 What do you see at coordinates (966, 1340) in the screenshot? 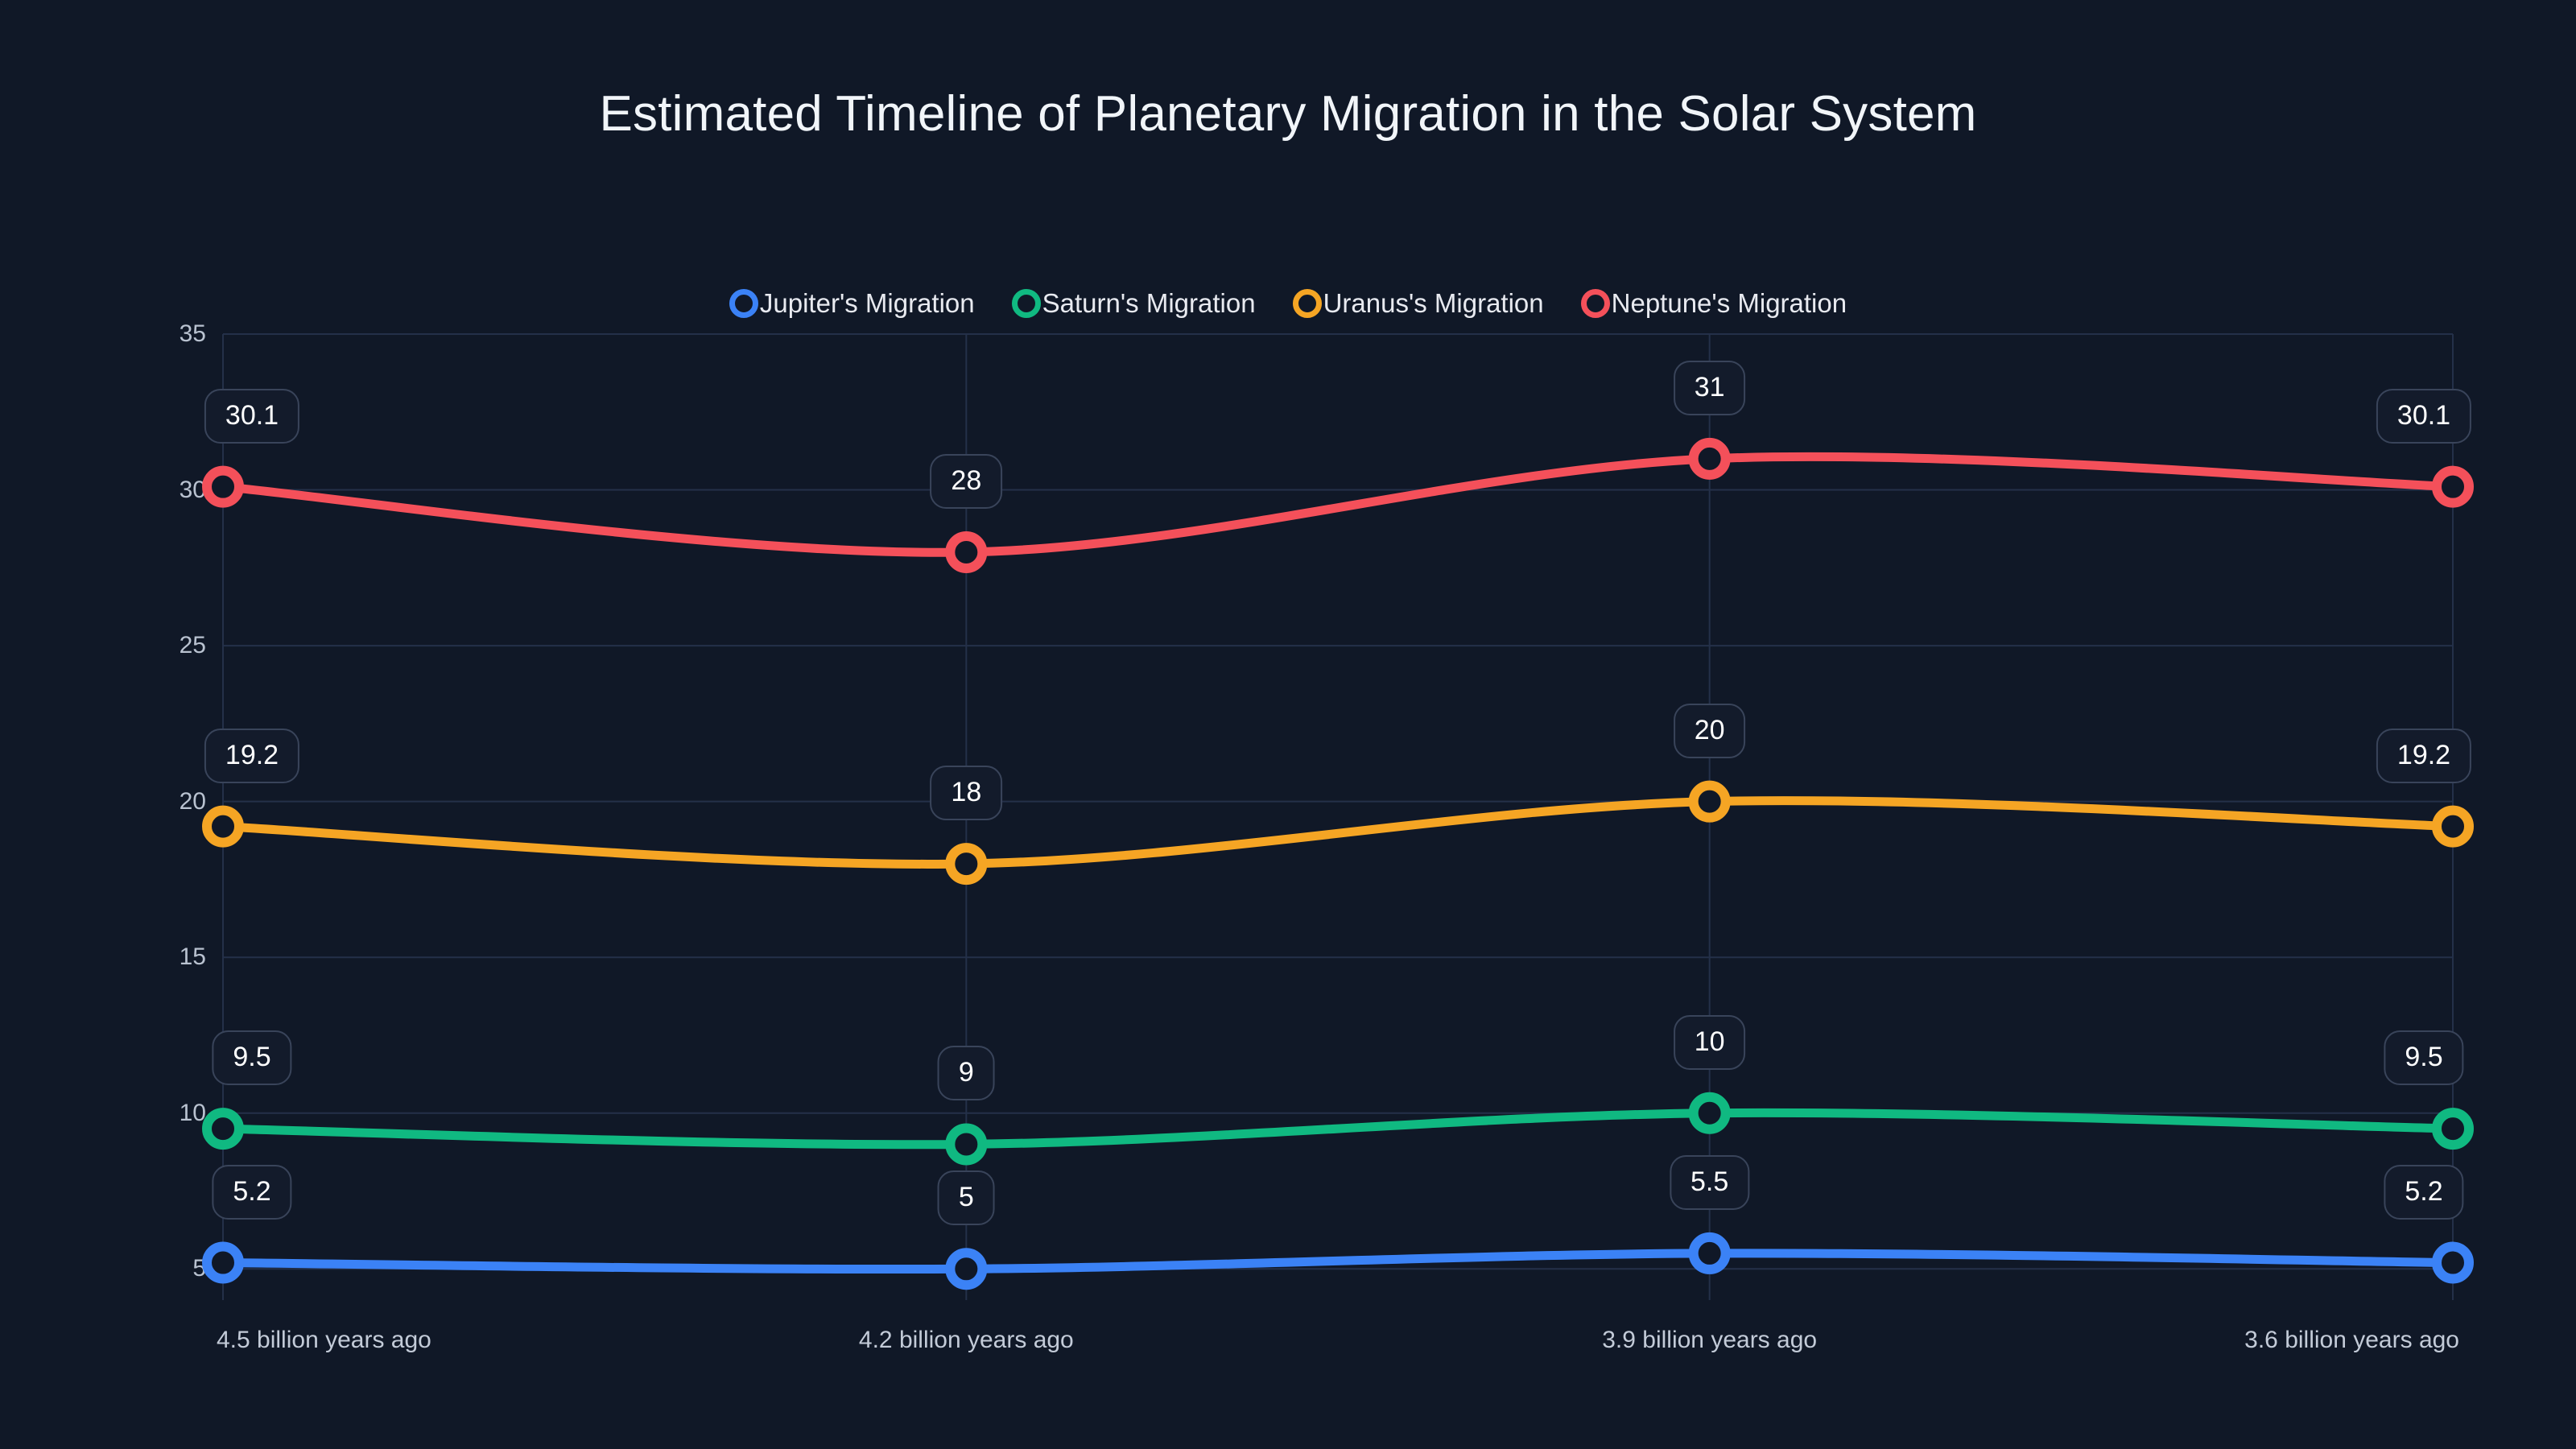
I see `x-axis-tick-label: 4.2 billion years ago` at bounding box center [966, 1340].